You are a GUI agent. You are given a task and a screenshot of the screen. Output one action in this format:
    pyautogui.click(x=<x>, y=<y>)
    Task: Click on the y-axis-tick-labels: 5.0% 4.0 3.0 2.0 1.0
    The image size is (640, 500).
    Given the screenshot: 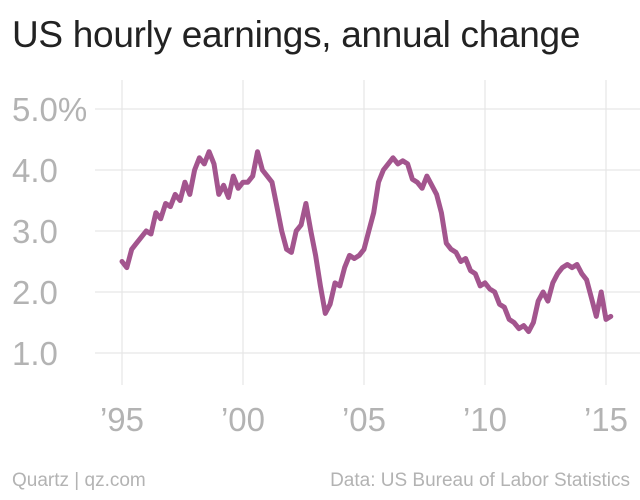 What is the action you would take?
    pyautogui.click(x=49, y=231)
    